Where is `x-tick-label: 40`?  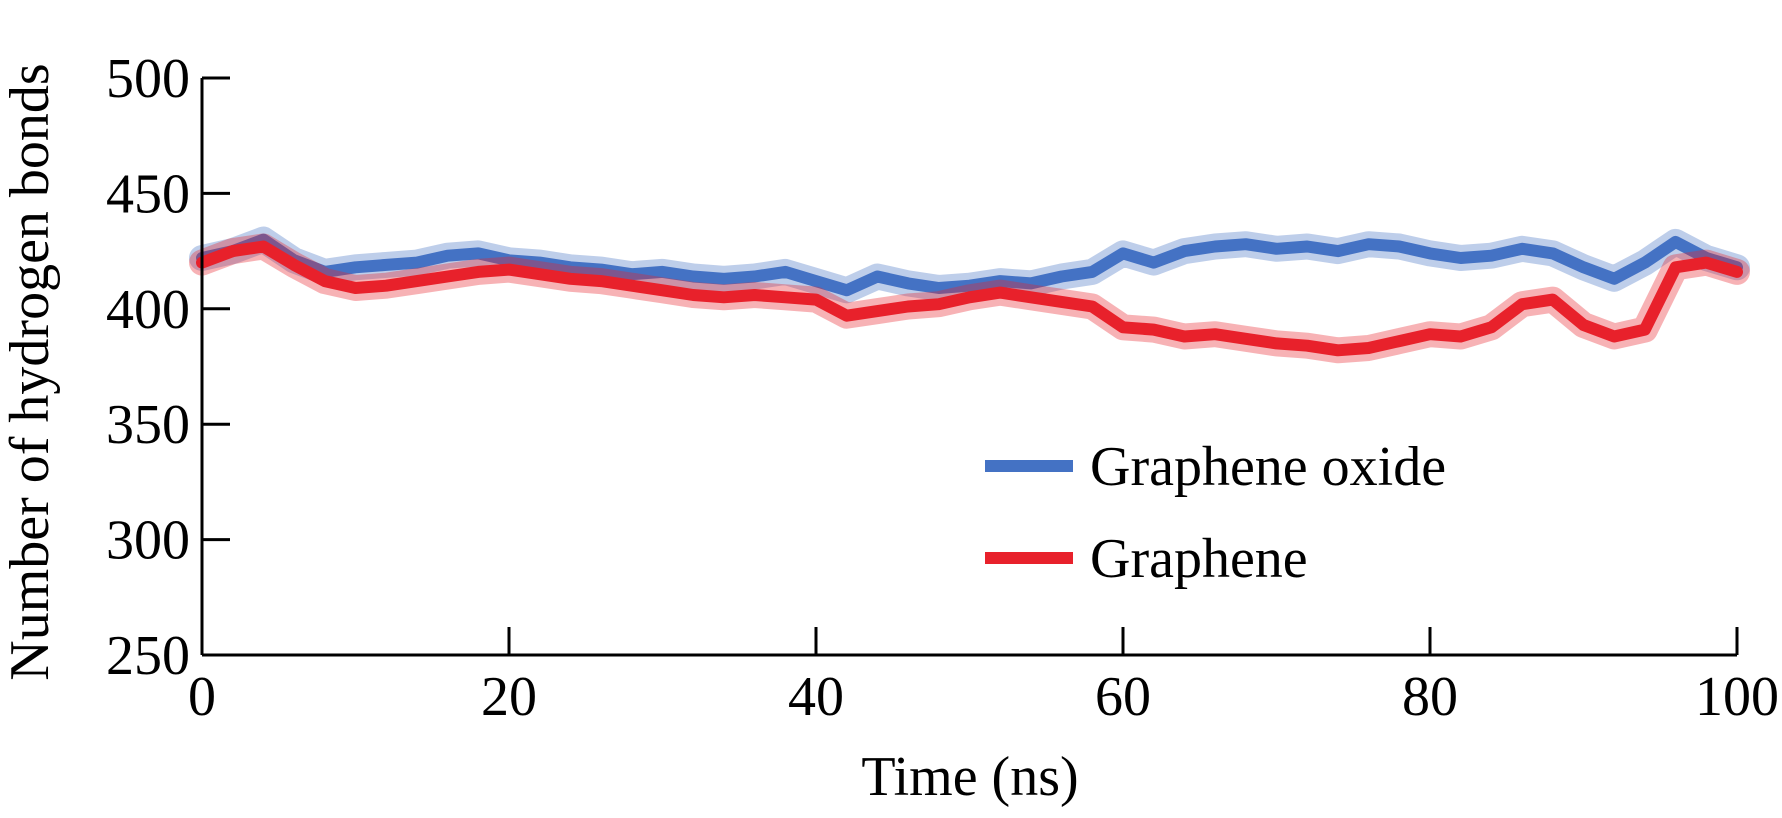 x-tick-label: 40 is located at coordinates (816, 697).